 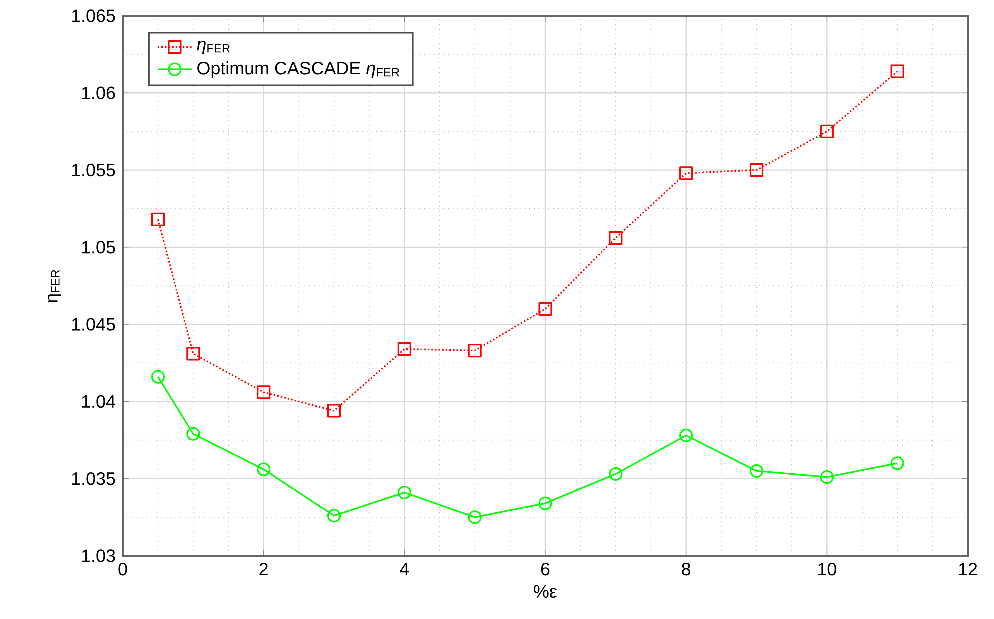 What do you see at coordinates (99, 401) in the screenshot?
I see `y-tick-label: 1.04` at bounding box center [99, 401].